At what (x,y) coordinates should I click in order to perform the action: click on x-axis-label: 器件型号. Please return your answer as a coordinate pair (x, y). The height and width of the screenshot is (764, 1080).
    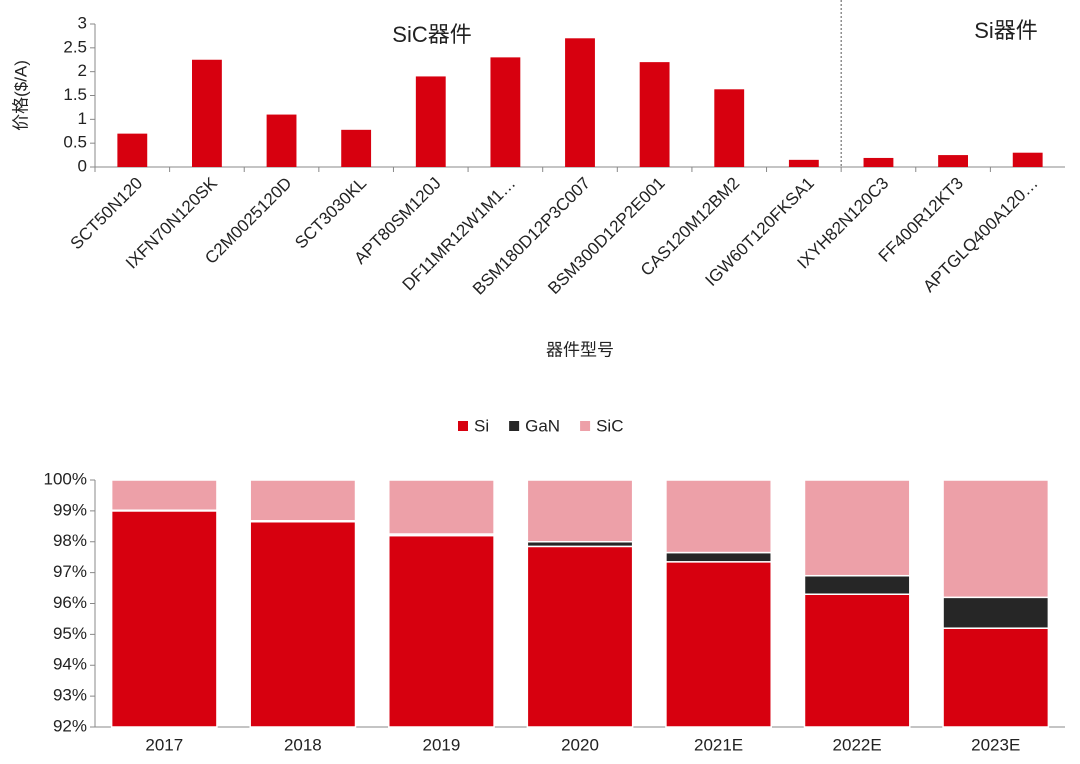
    Looking at the image, I should click on (580, 349).